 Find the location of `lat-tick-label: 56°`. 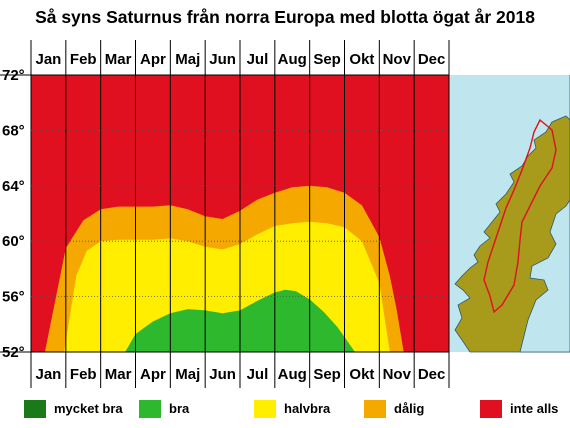

lat-tick-label: 56° is located at coordinates (13, 297).